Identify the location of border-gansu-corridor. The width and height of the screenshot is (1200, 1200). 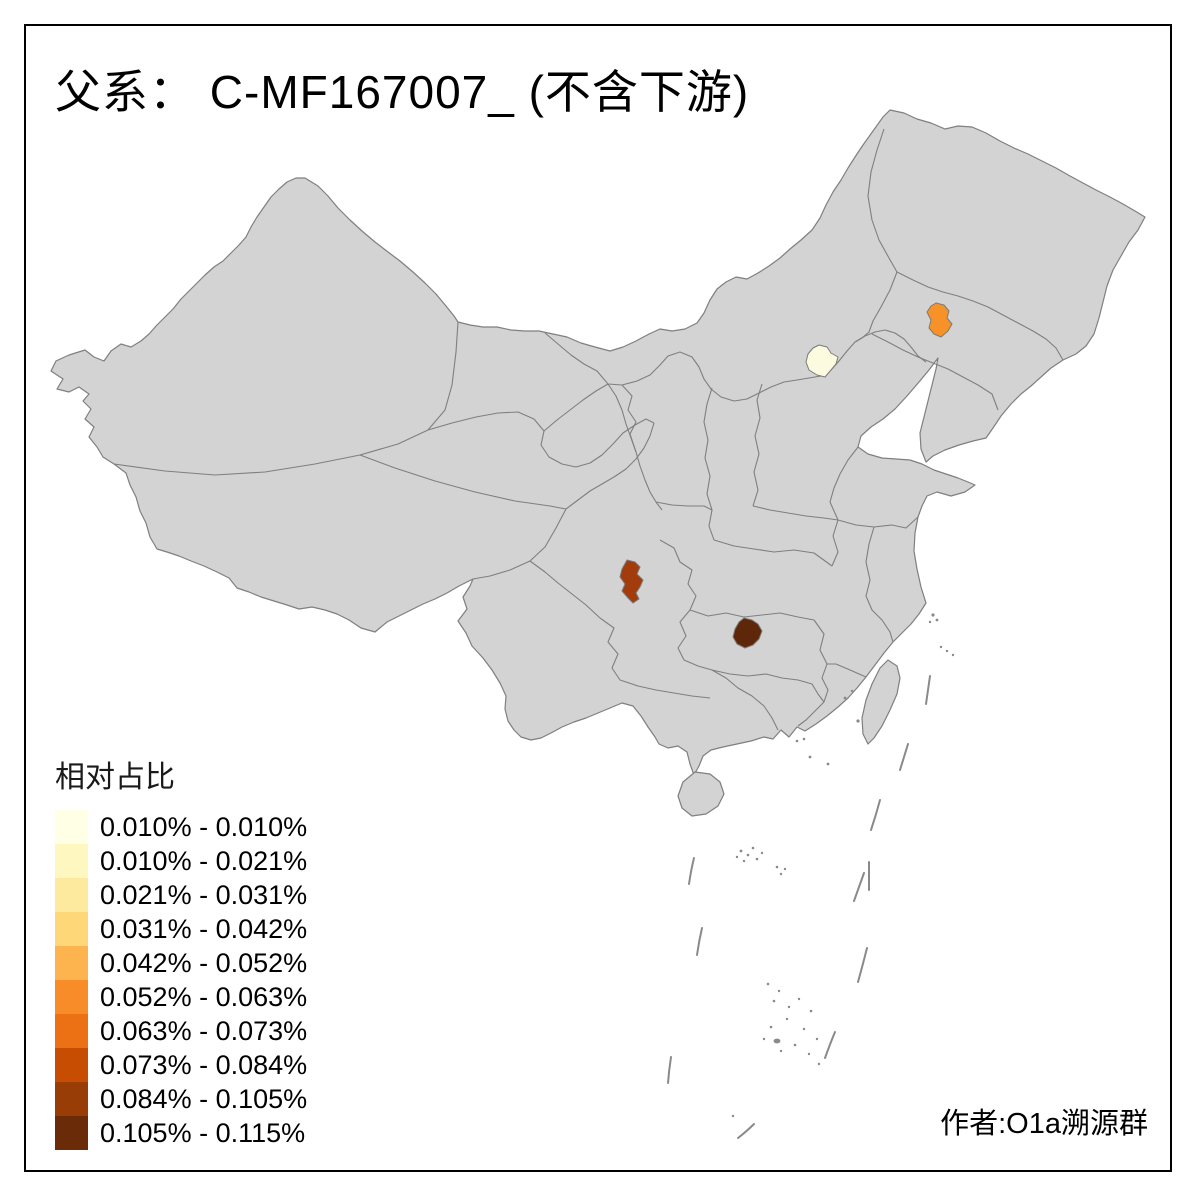
(576, 407).